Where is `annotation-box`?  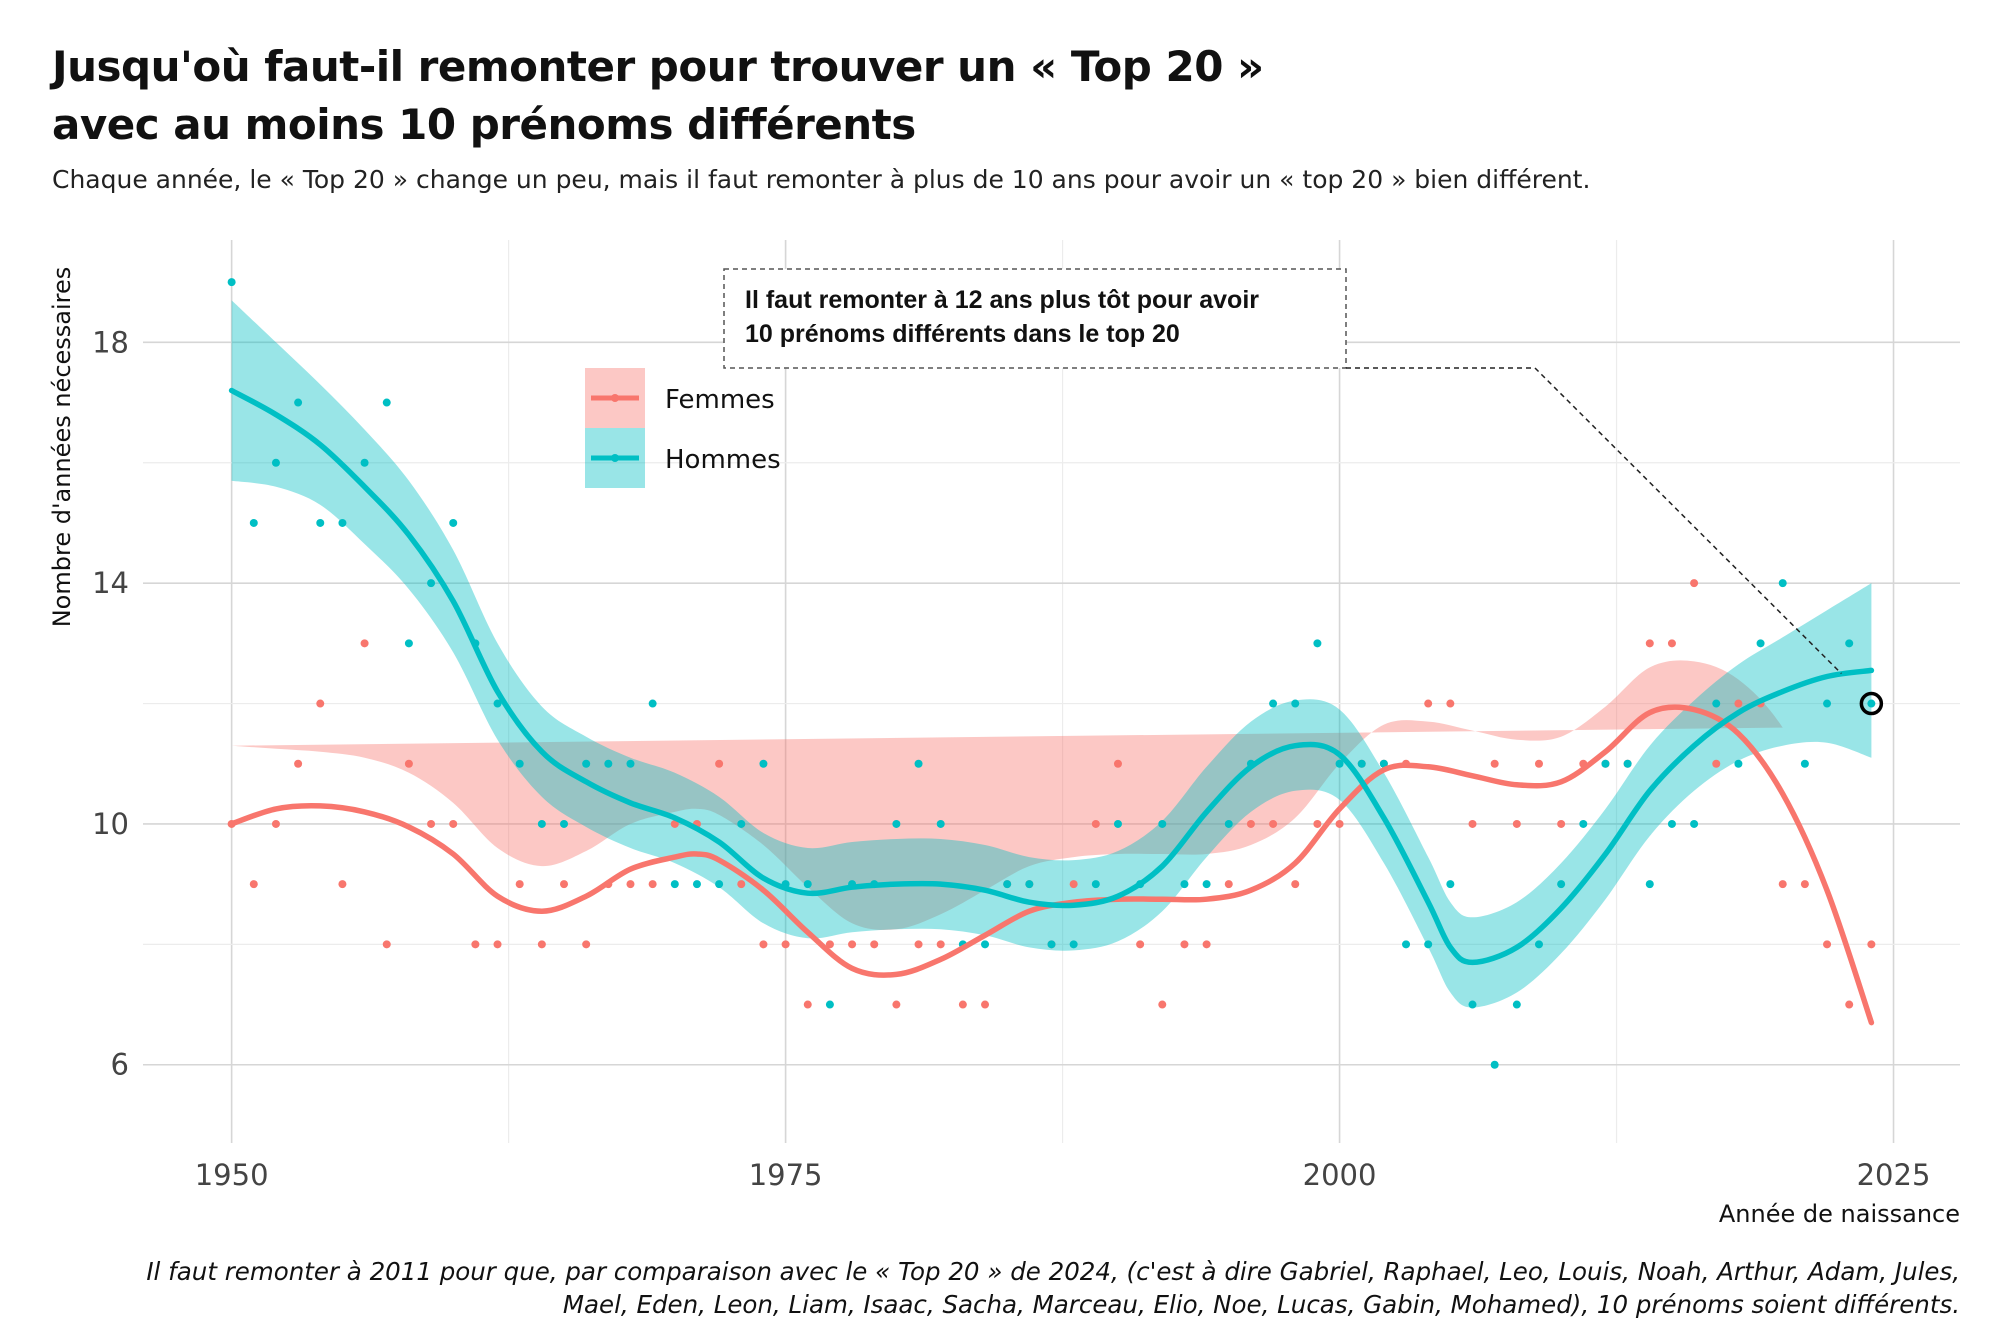 annotation-box is located at coordinates (1035, 318).